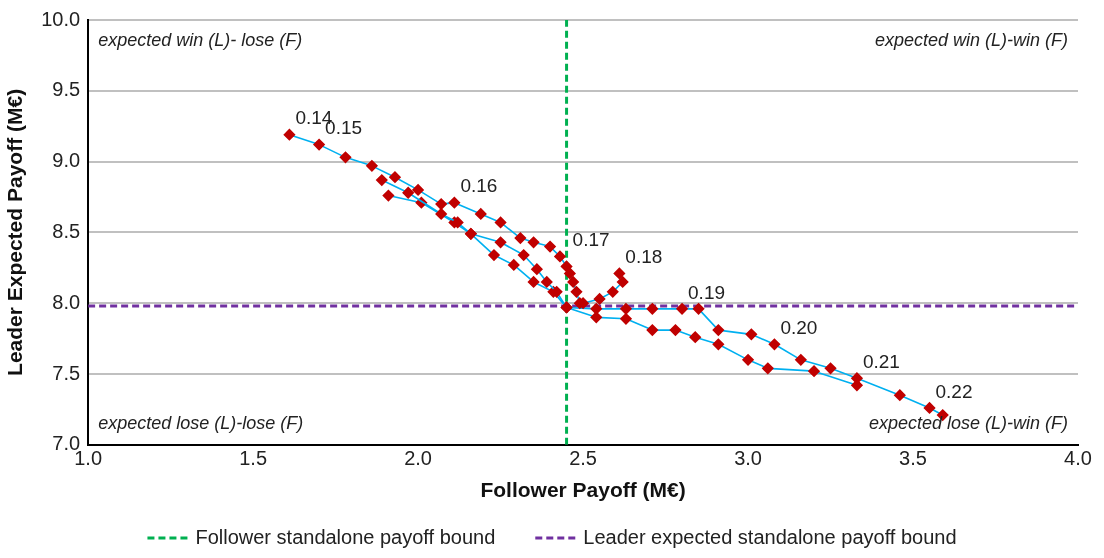 The height and width of the screenshot is (558, 1104). I want to click on x-tick-label: 1.5, so click(253, 458).